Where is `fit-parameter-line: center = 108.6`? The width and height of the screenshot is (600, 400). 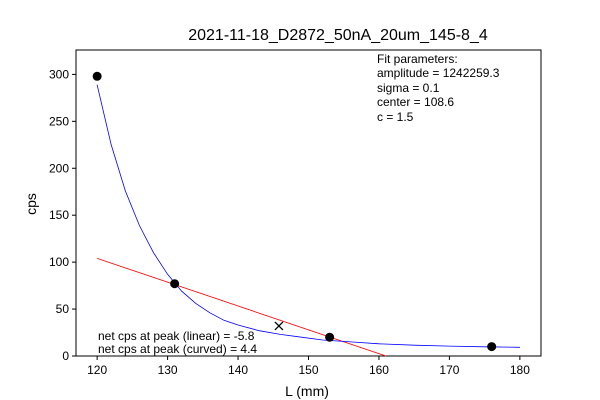 fit-parameter-line: center = 108.6 is located at coordinates (415, 102).